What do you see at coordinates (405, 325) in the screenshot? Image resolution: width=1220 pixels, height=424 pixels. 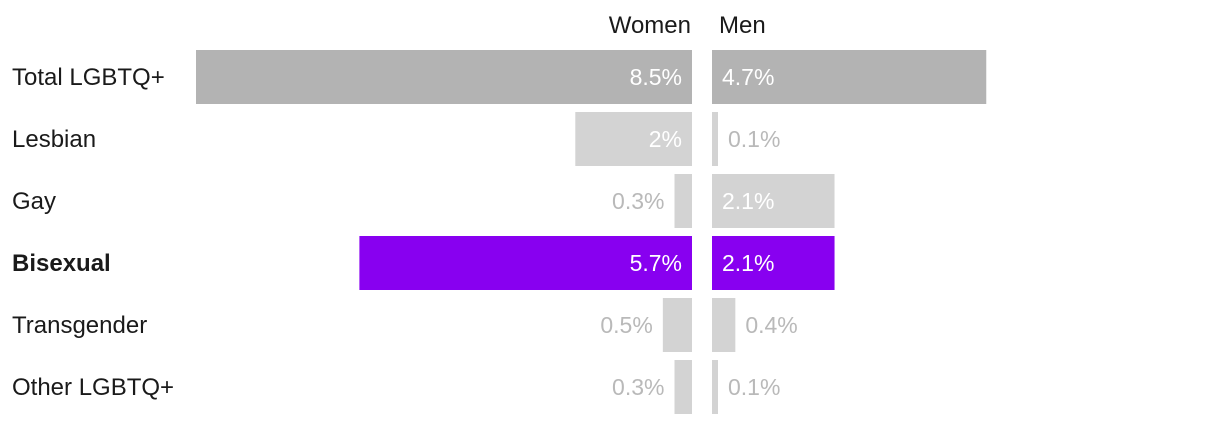 I see `row-transgender: Transgender 0.5% 0.4%` at bounding box center [405, 325].